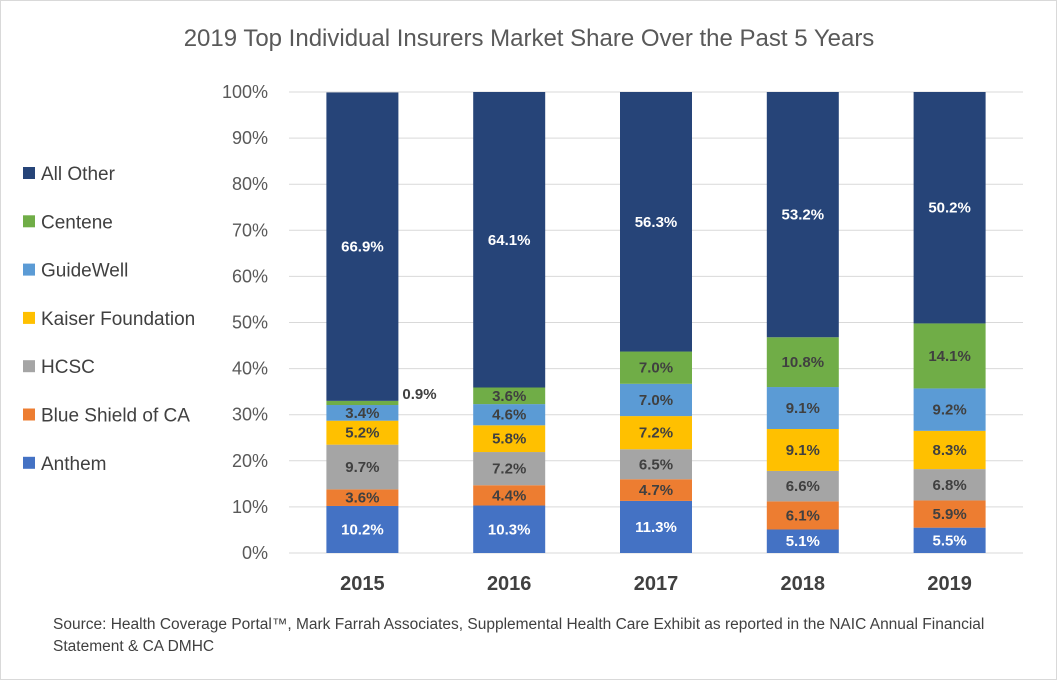  I want to click on data-label: 9.2%, so click(949, 410).